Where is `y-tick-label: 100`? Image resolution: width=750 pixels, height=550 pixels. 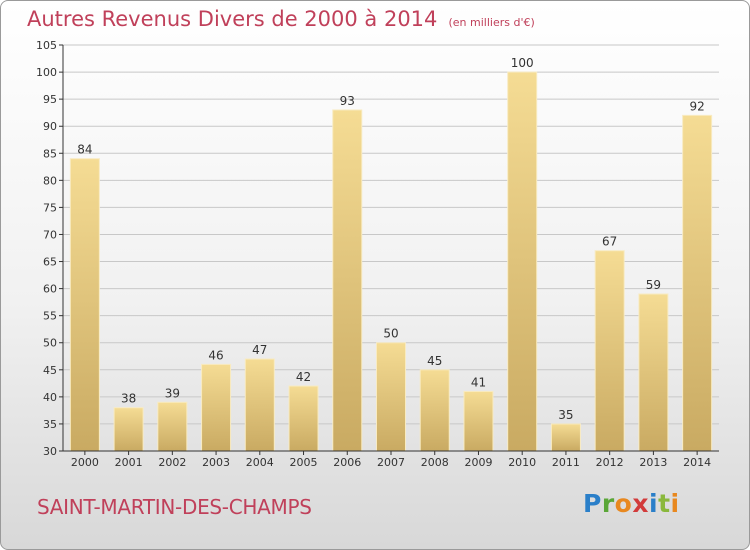 y-tick-label: 100 is located at coordinates (46, 72).